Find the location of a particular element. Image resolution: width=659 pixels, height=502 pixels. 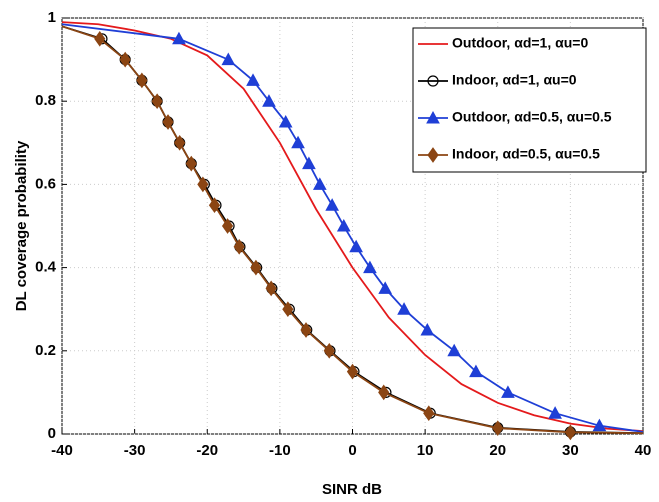

x-tick-label: -10 is located at coordinates (280, 450).